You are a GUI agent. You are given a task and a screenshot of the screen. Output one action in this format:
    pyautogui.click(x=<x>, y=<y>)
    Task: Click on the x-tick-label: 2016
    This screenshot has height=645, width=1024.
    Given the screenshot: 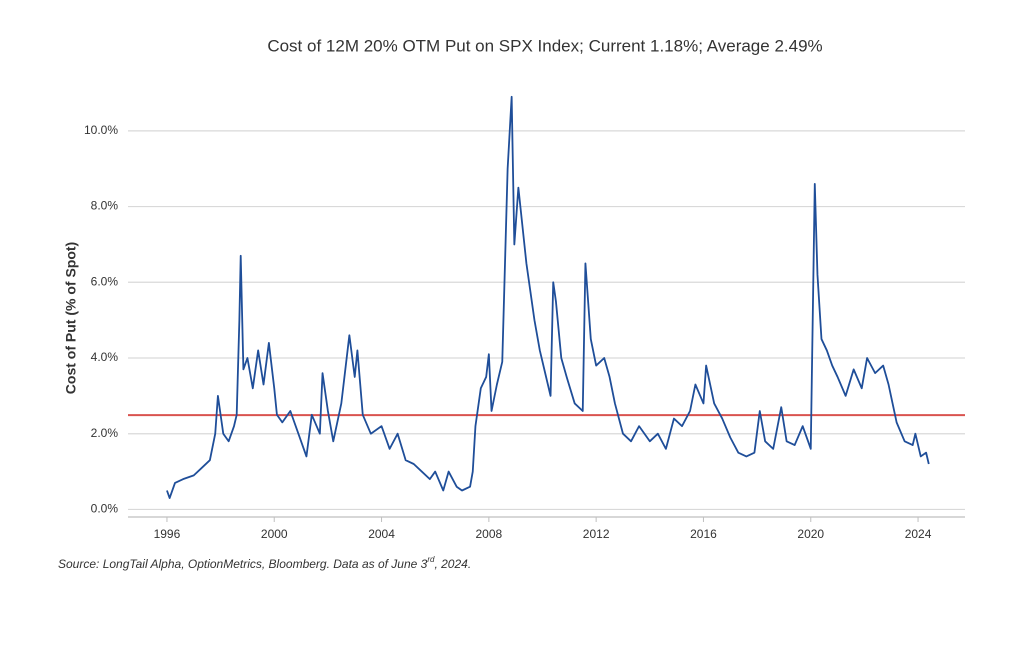 What is the action you would take?
    pyautogui.click(x=703, y=534)
    